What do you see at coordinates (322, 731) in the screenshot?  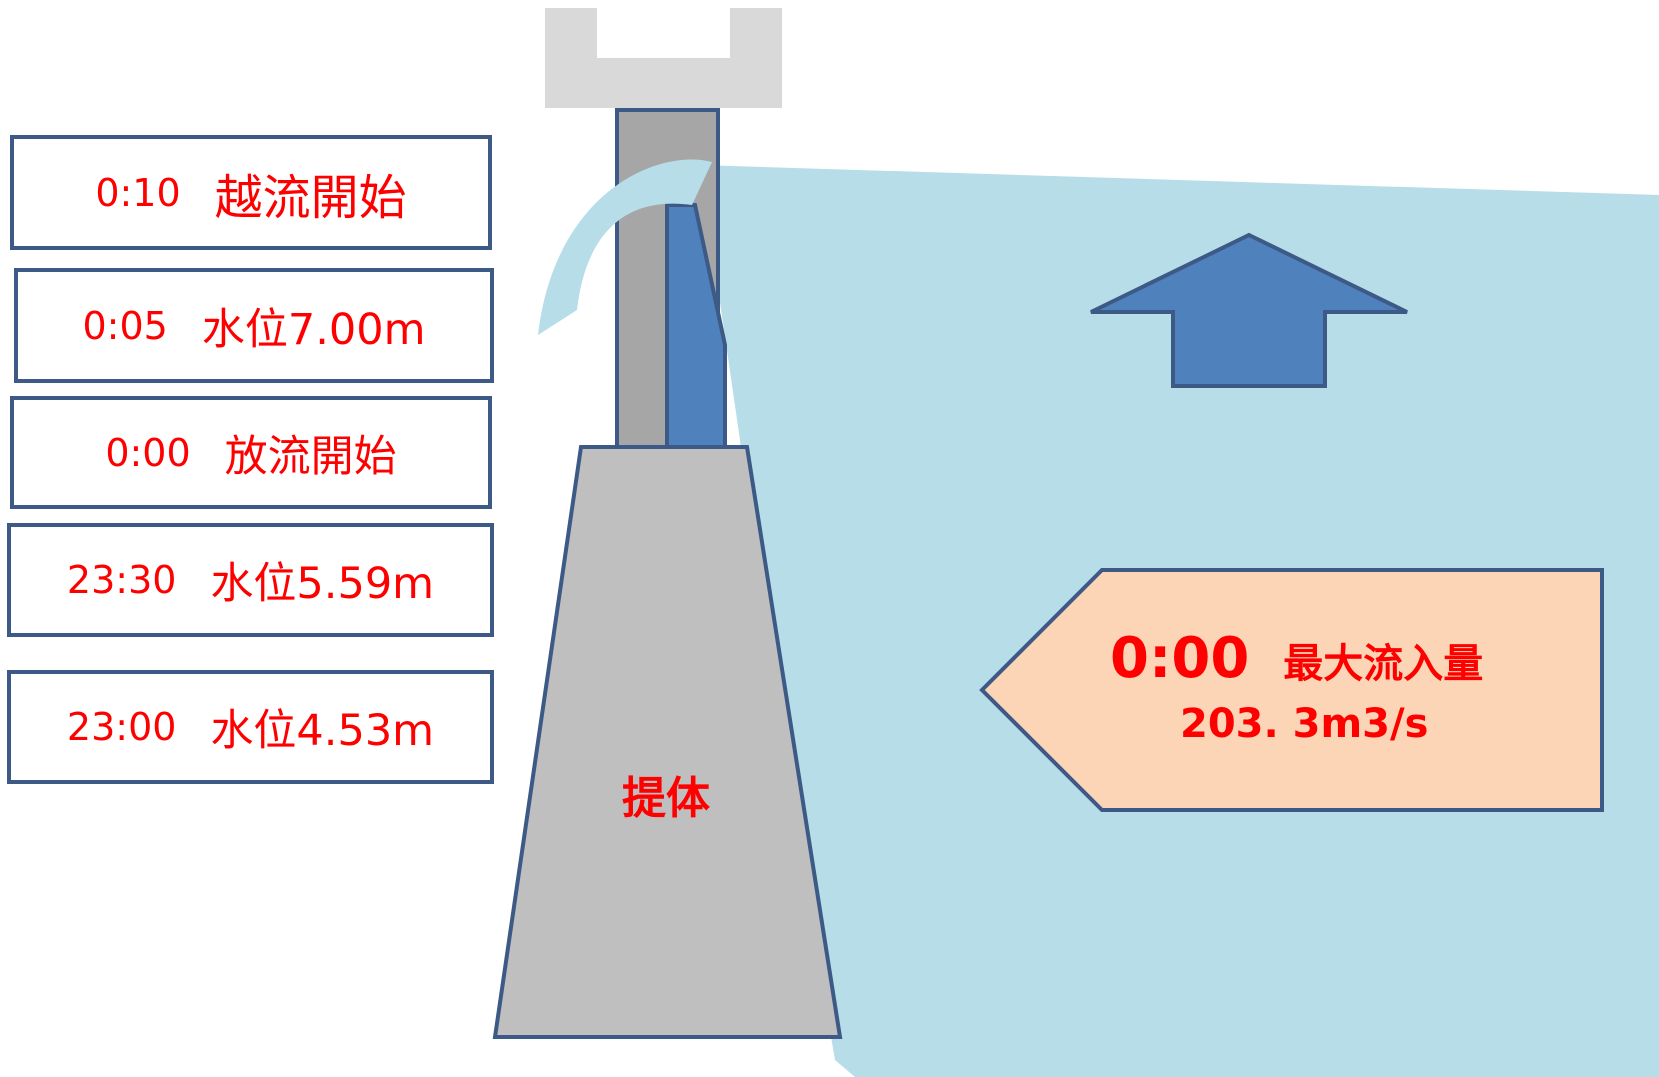 I see `event-label: 水位4.53m` at bounding box center [322, 731].